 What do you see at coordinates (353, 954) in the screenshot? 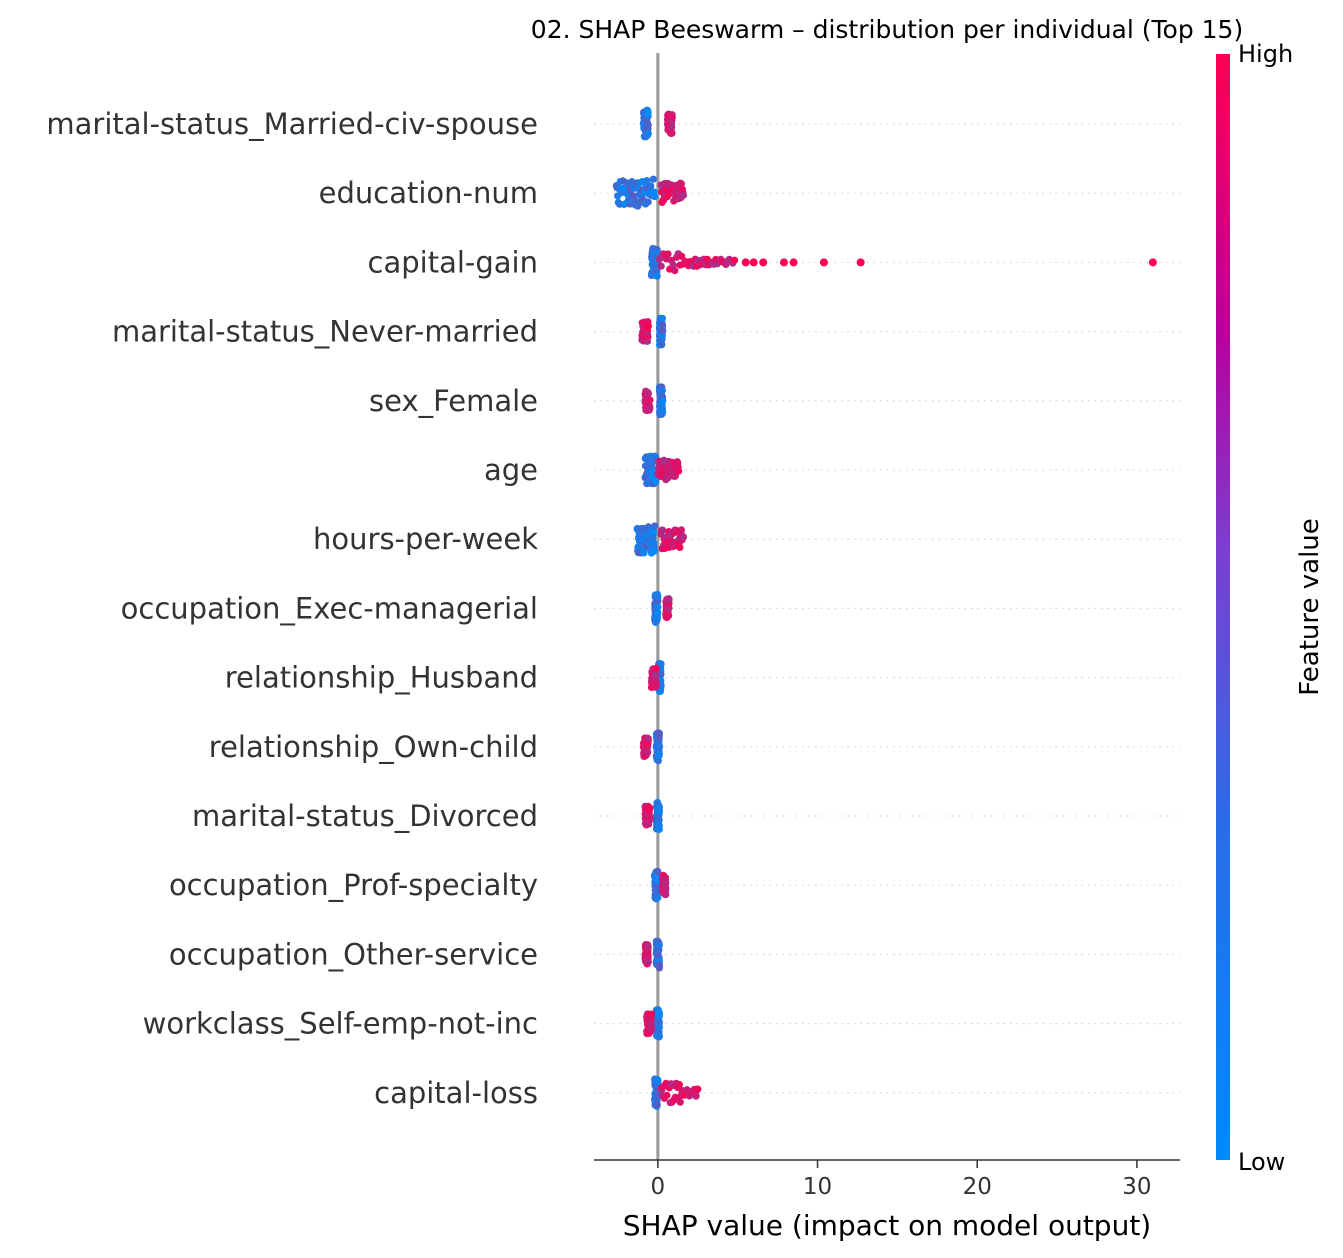
I see `feature-label: occupation_Other-service` at bounding box center [353, 954].